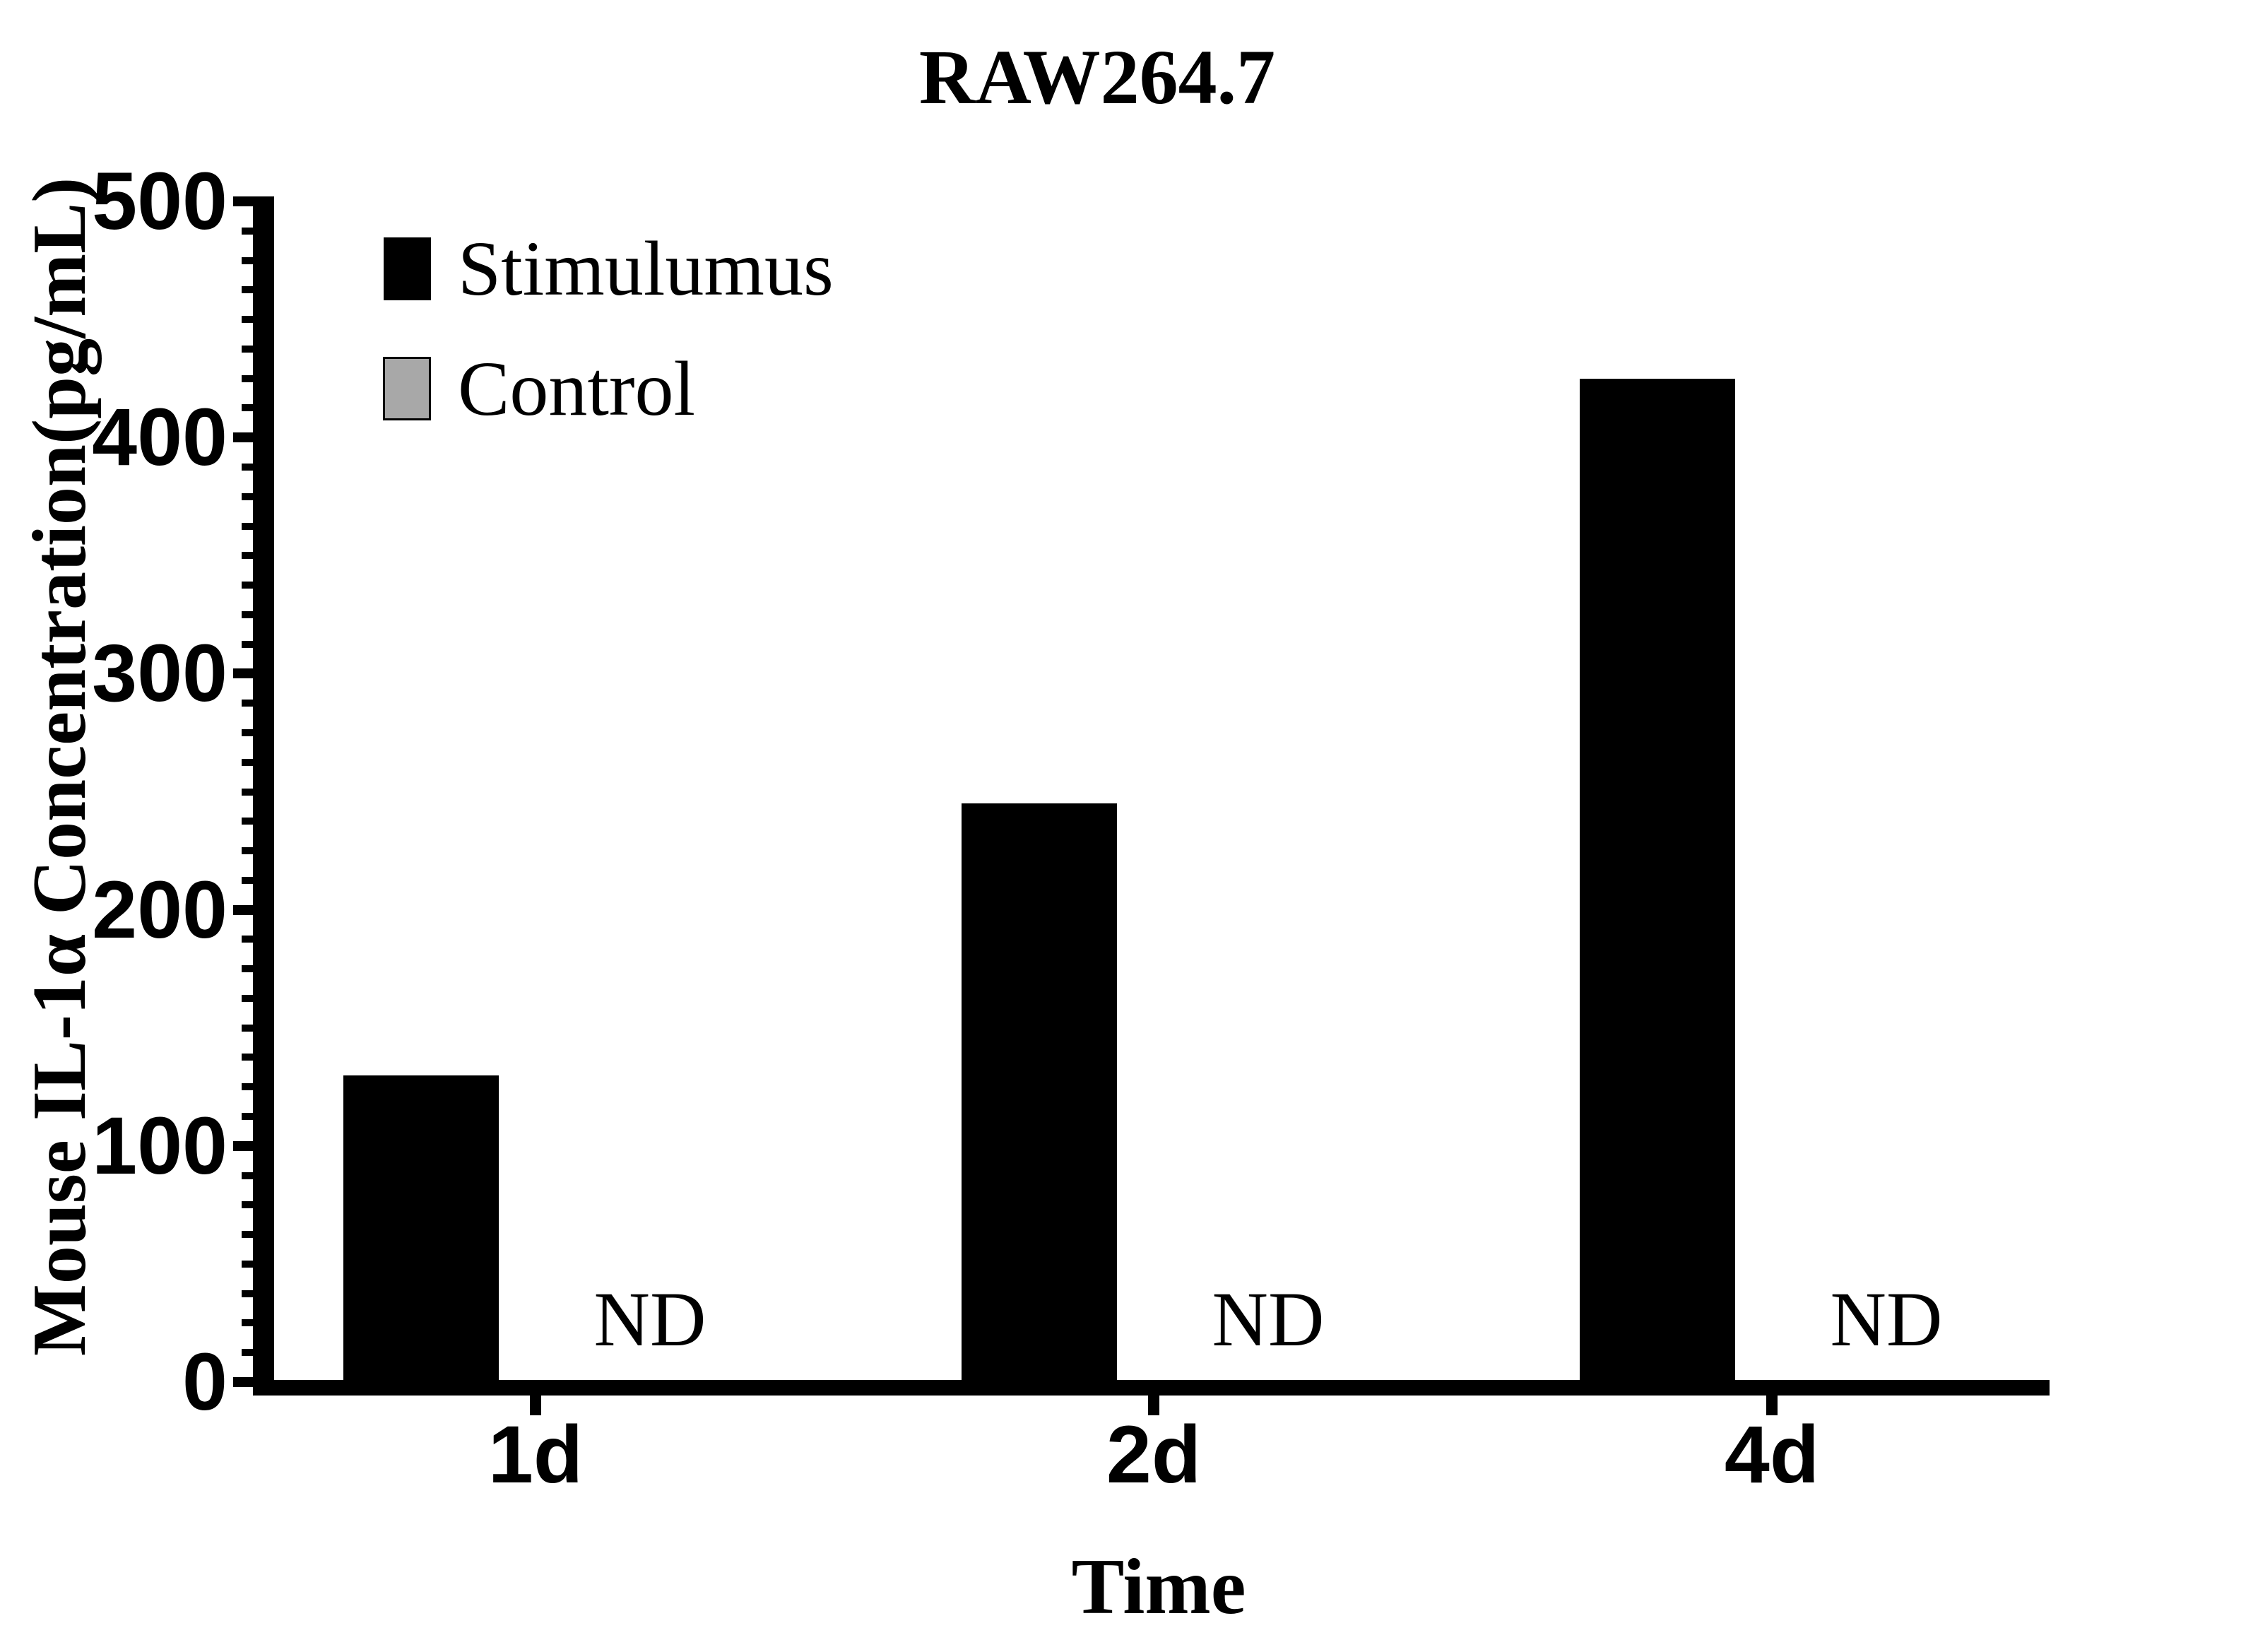  What do you see at coordinates (1657, 883) in the screenshot?
I see `bar-stimulumus-4d` at bounding box center [1657, 883].